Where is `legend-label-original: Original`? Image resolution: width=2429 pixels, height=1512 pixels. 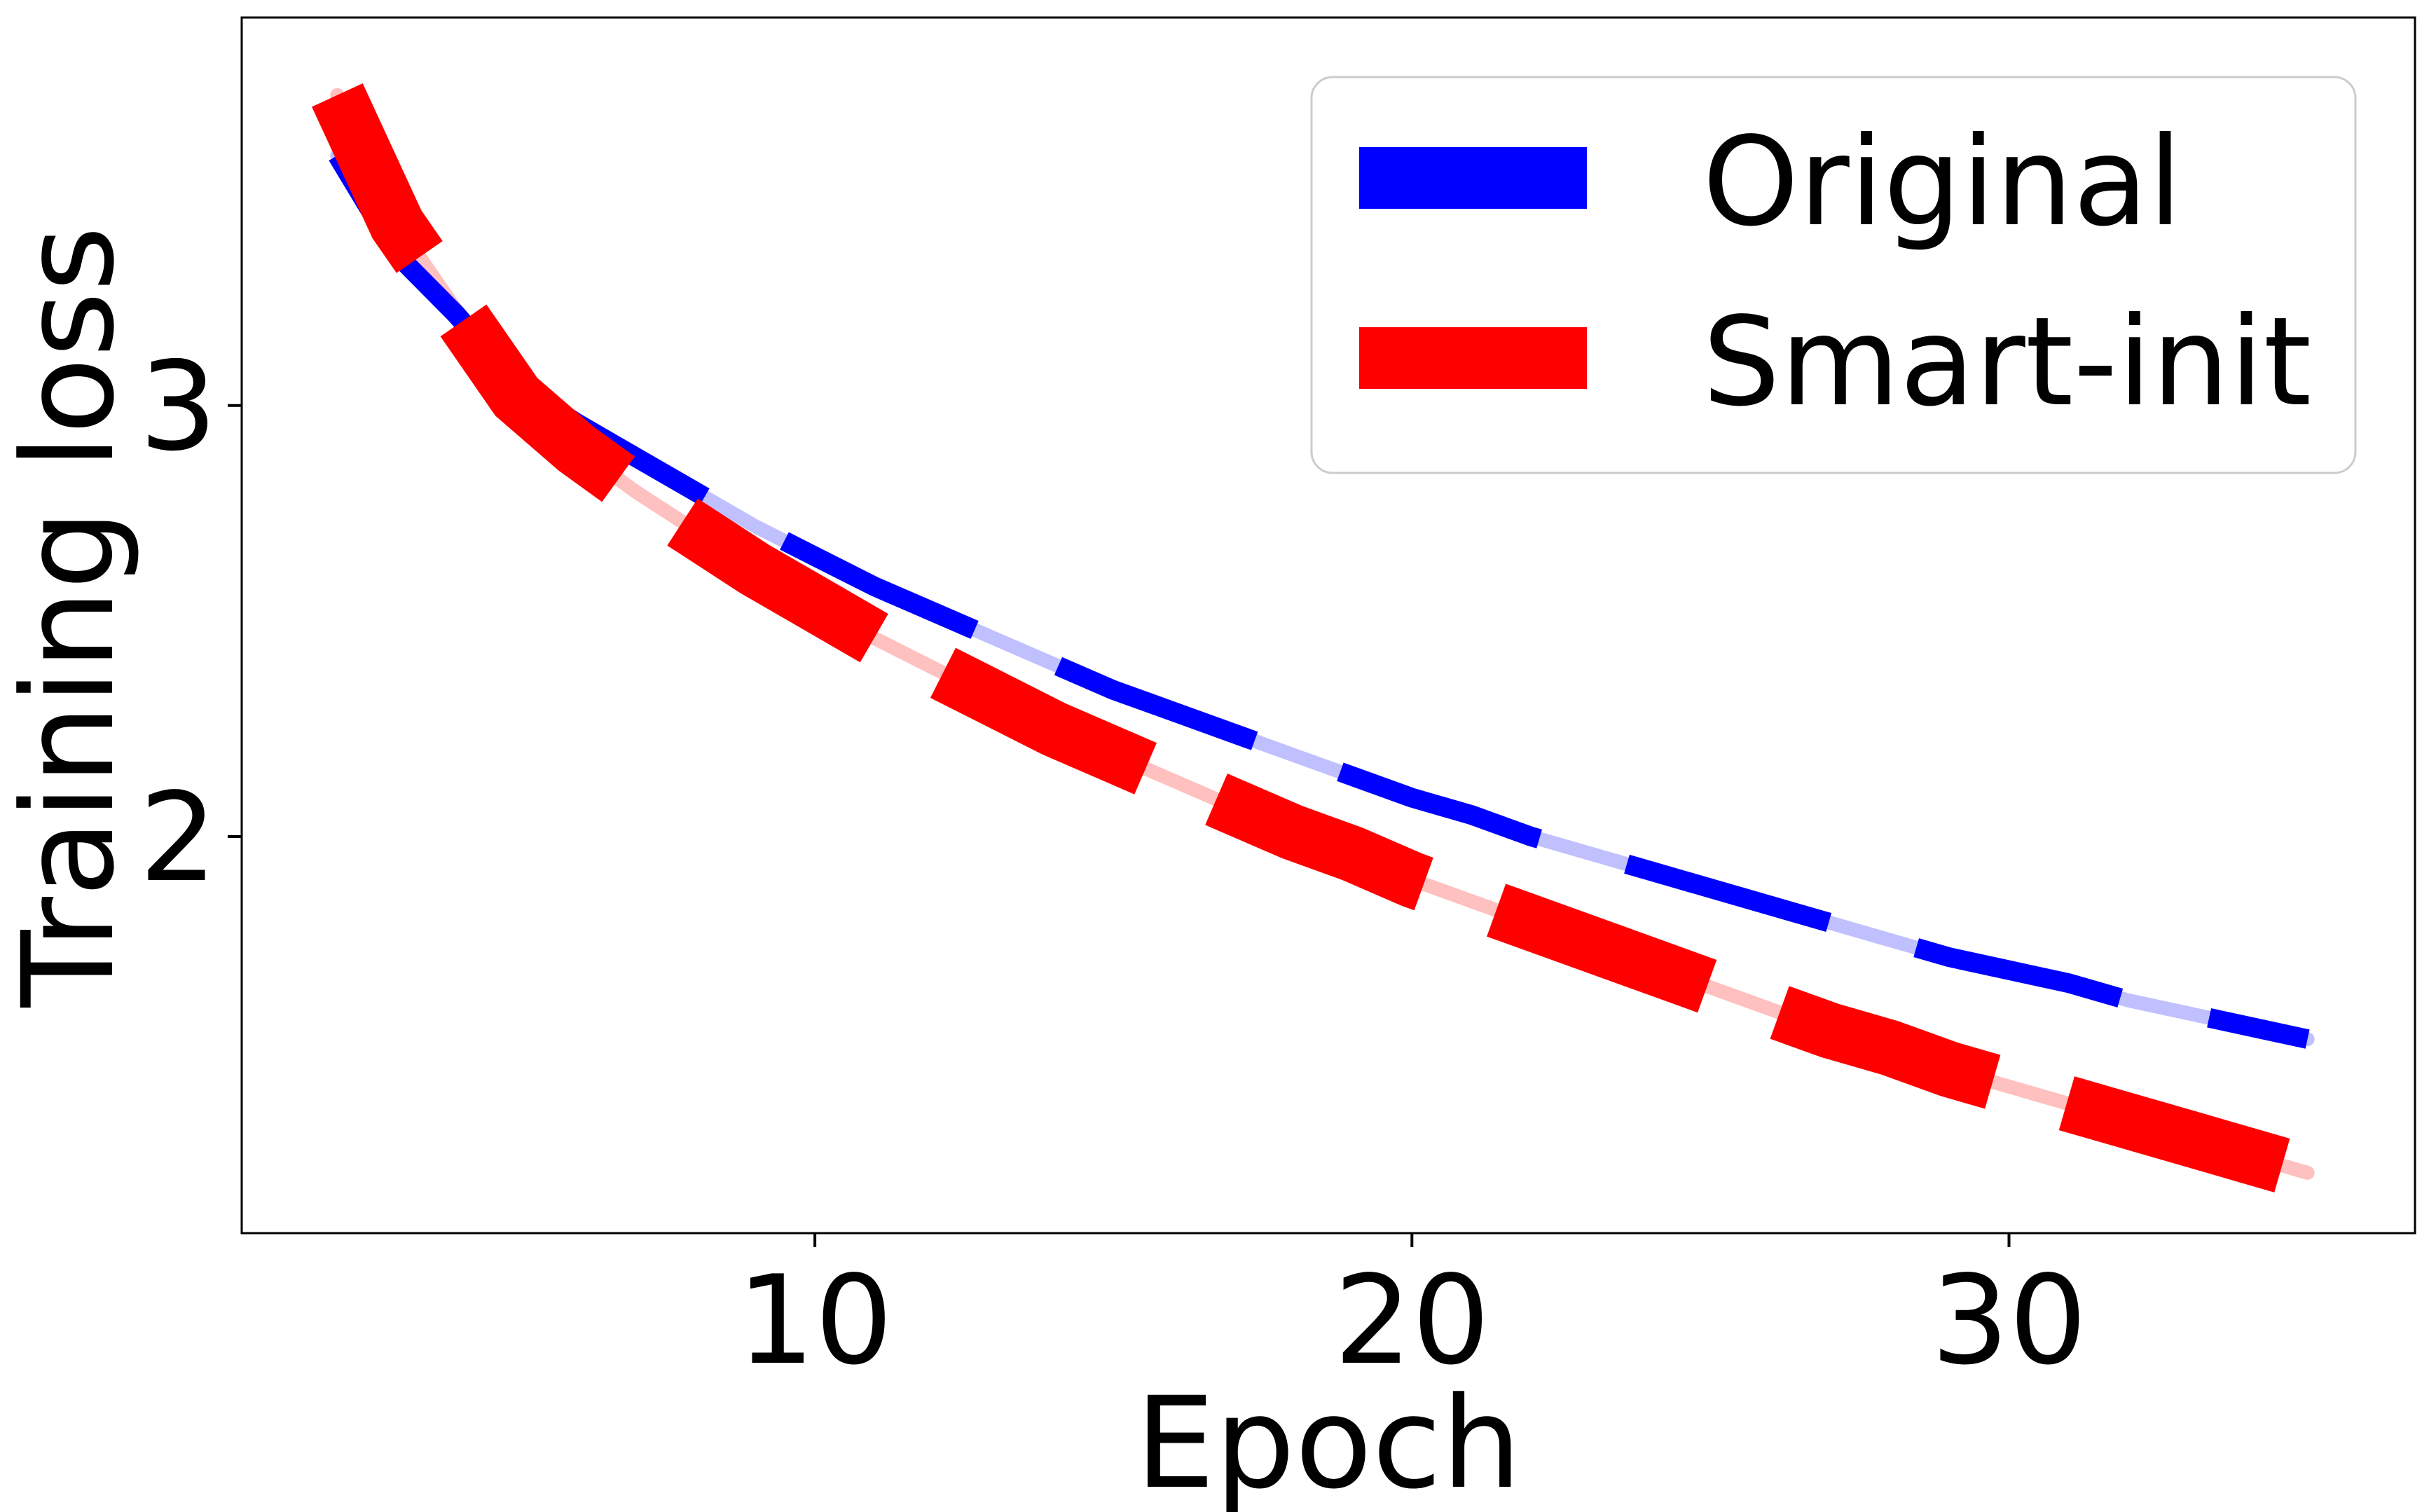 legend-label-original: Original is located at coordinates (1942, 182).